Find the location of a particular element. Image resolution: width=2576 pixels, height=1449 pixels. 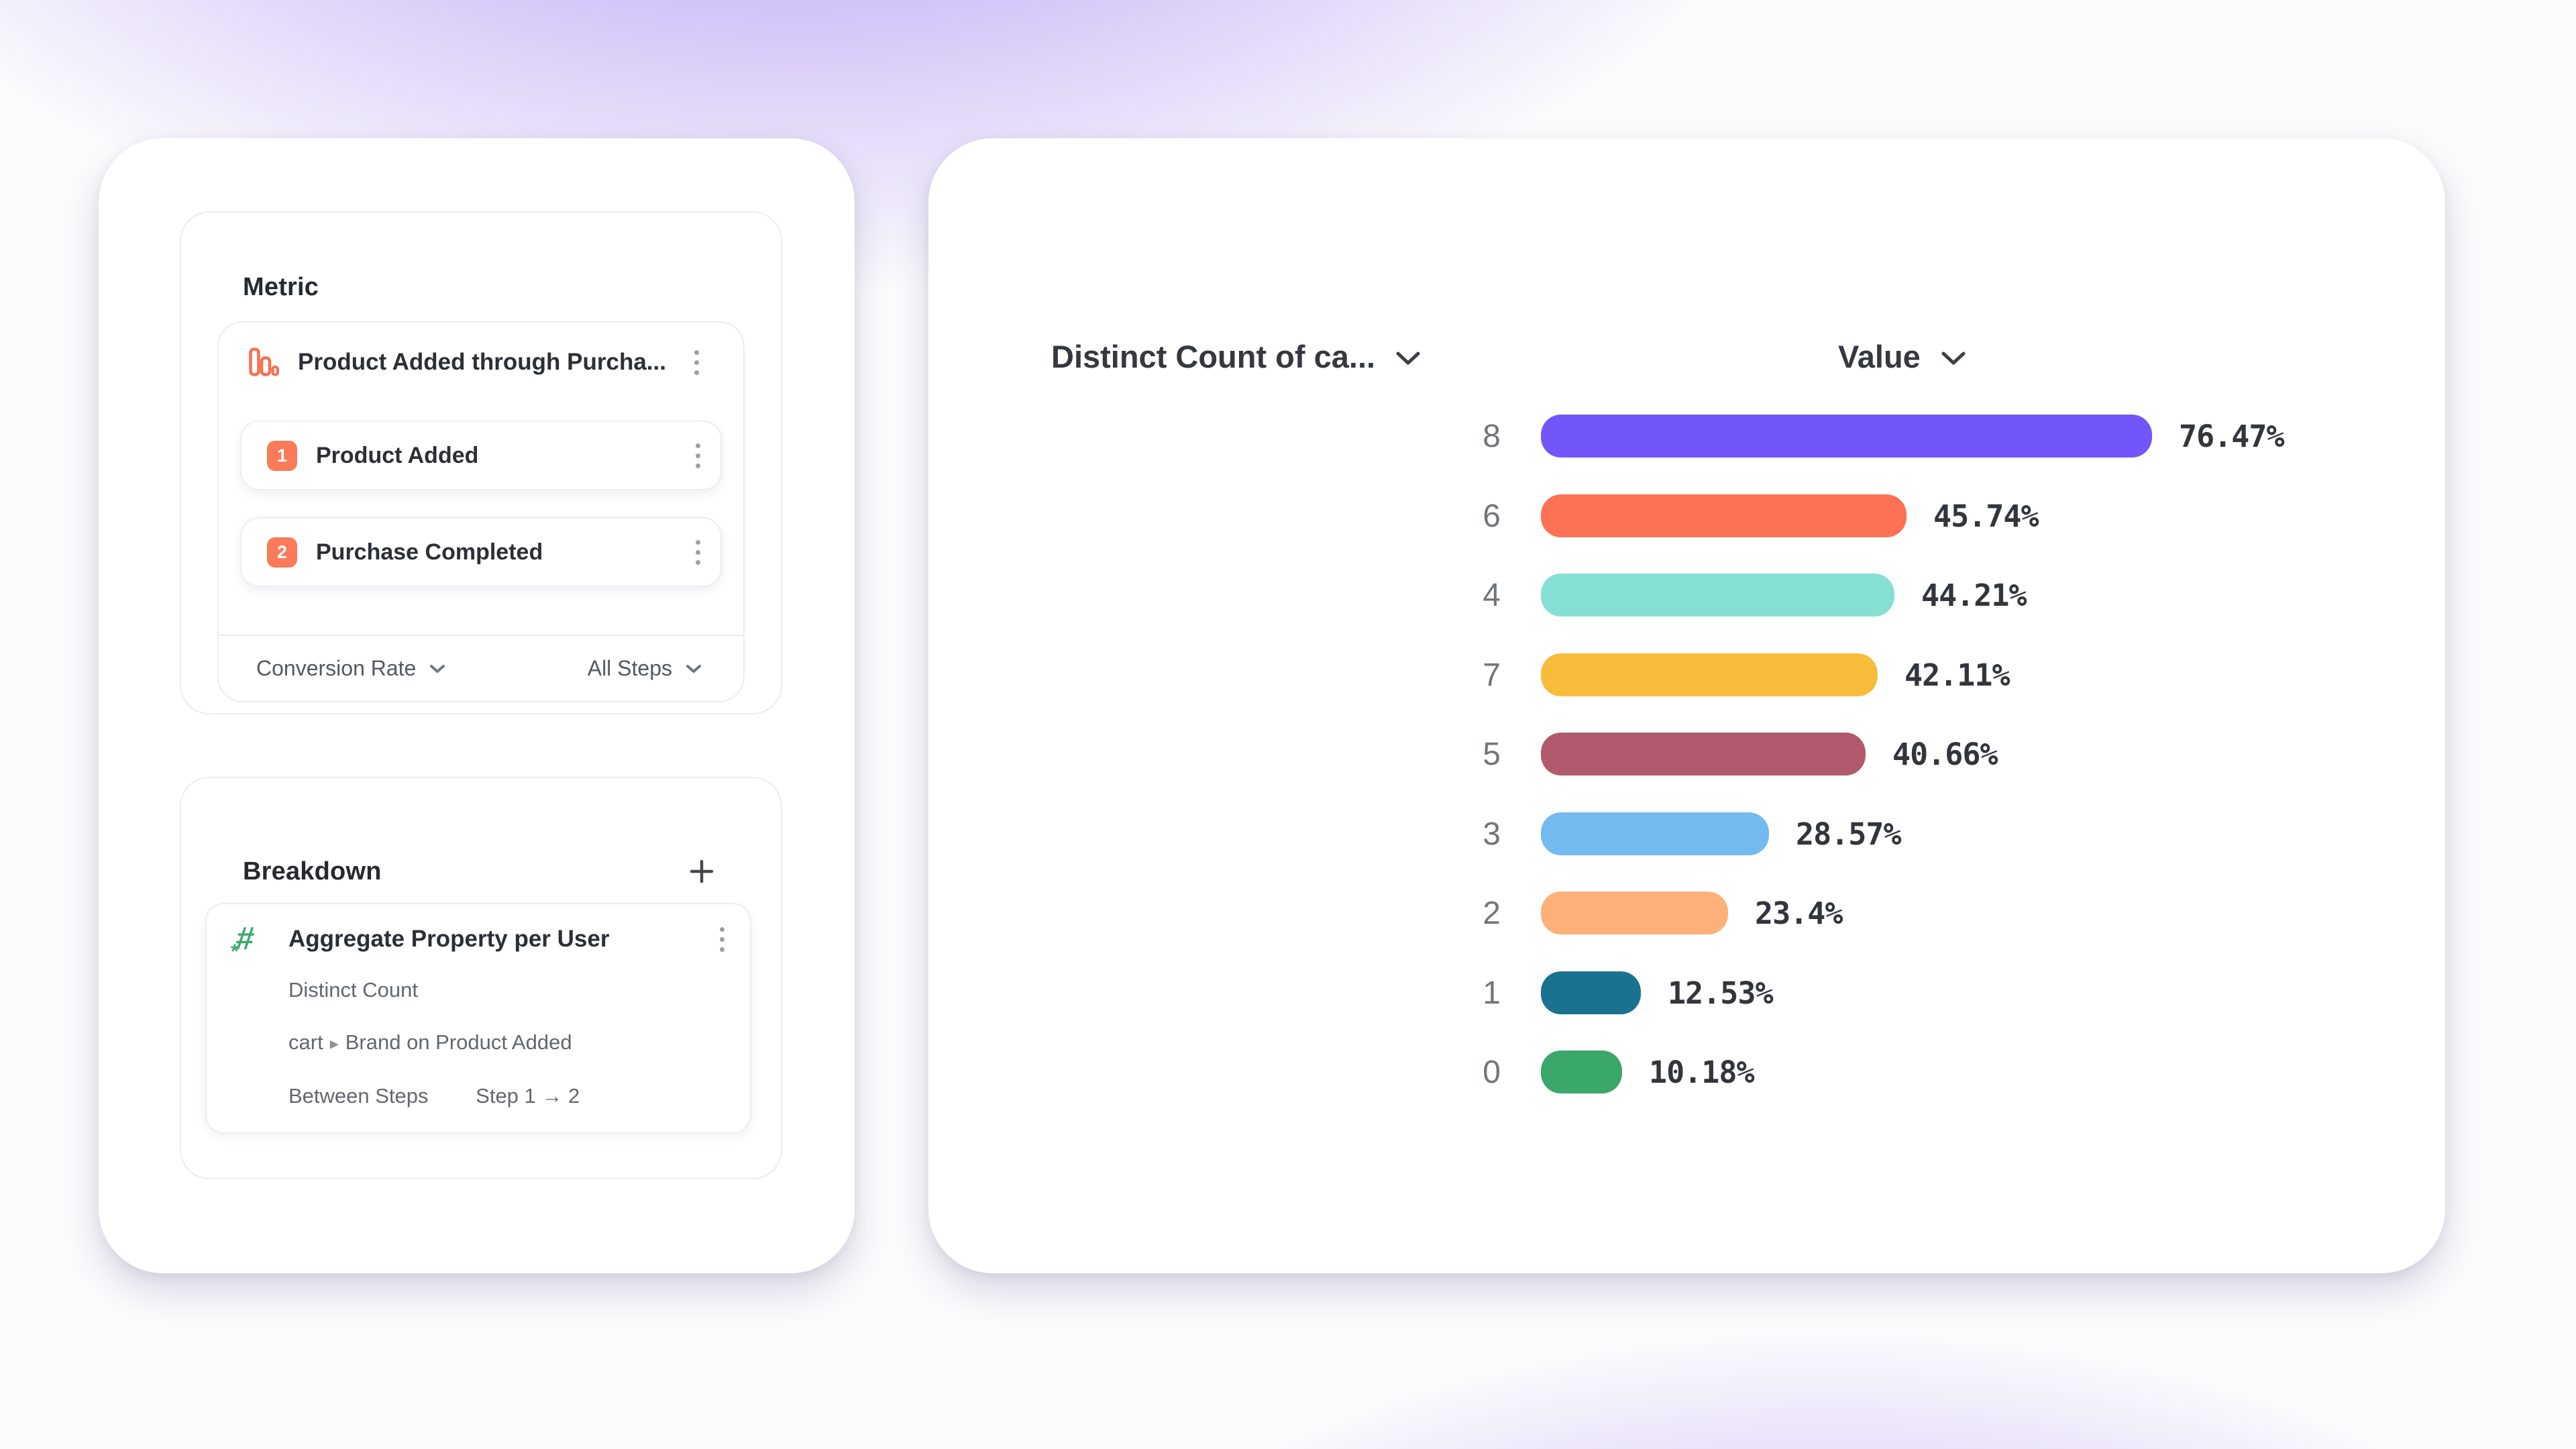

breakdown-property-header: # * Aggregate Property per User is located at coordinates (480, 942).